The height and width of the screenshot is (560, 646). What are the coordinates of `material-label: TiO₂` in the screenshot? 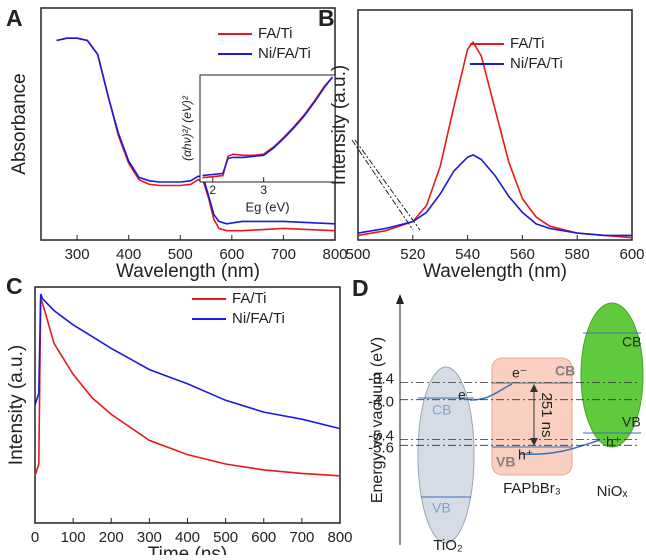 It's located at (448, 545).